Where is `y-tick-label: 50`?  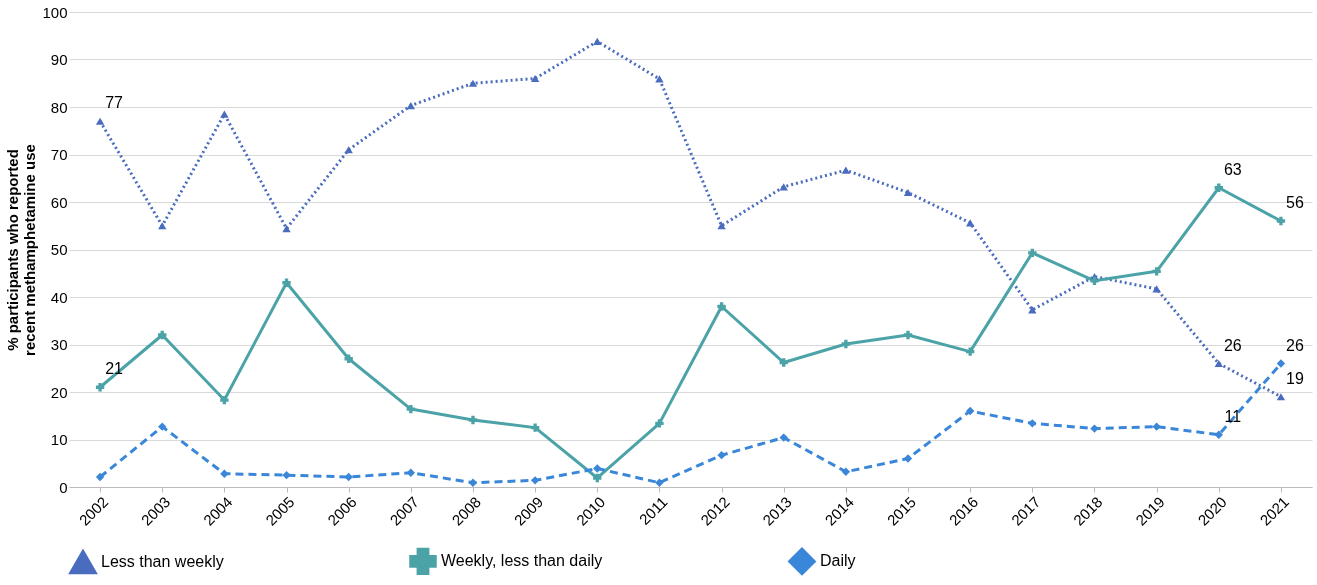 y-tick-label: 50 is located at coordinates (59, 249).